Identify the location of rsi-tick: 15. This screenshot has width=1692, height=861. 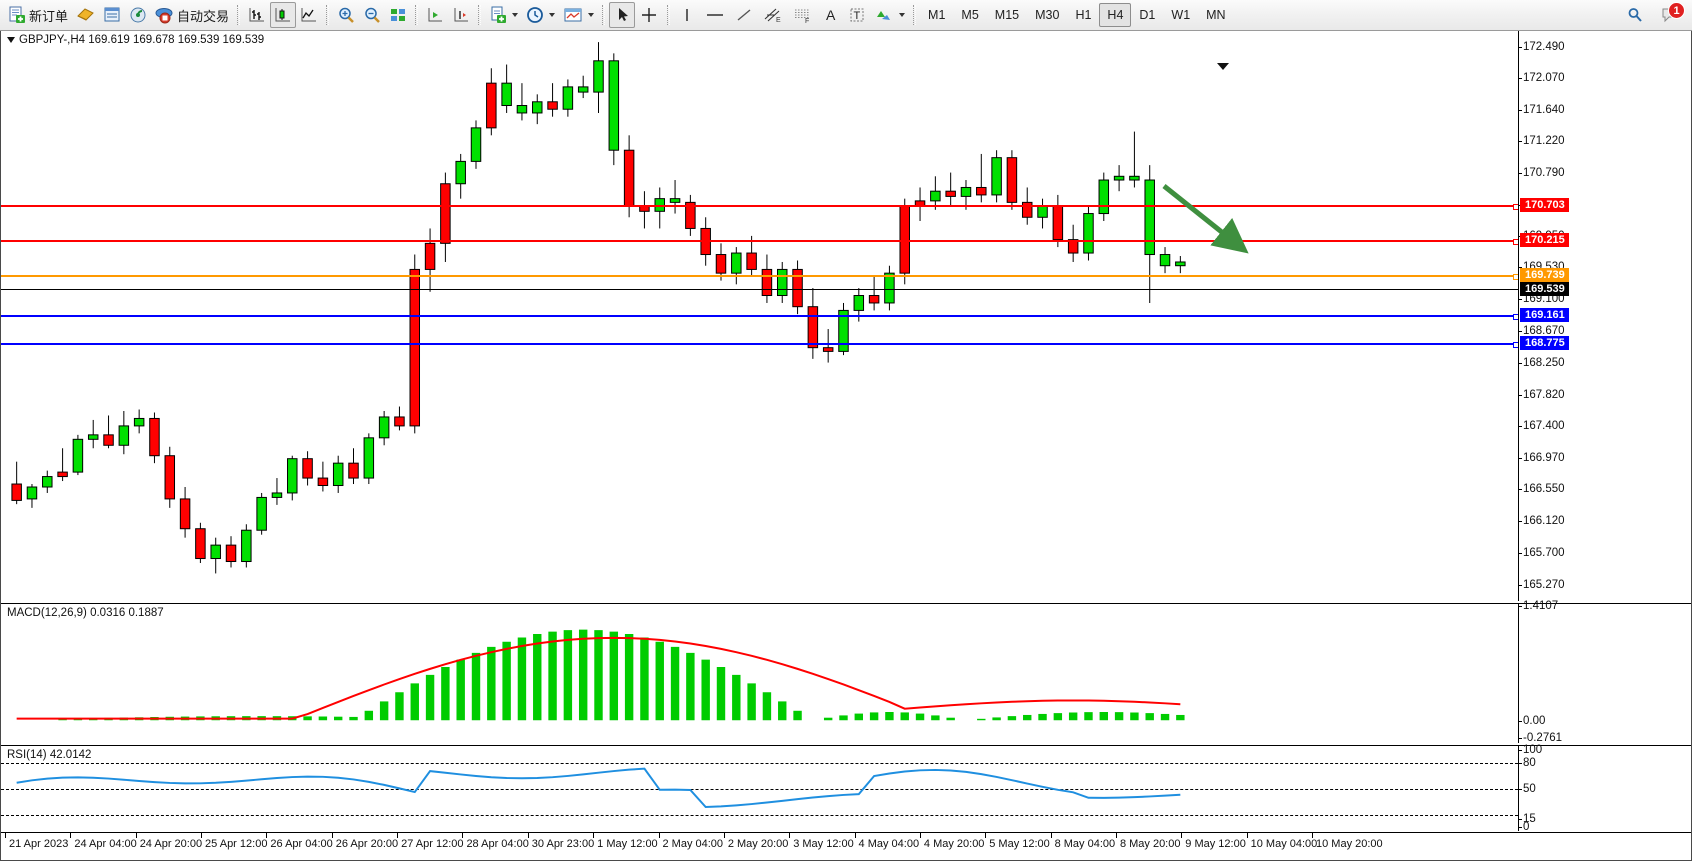
(1527, 819).